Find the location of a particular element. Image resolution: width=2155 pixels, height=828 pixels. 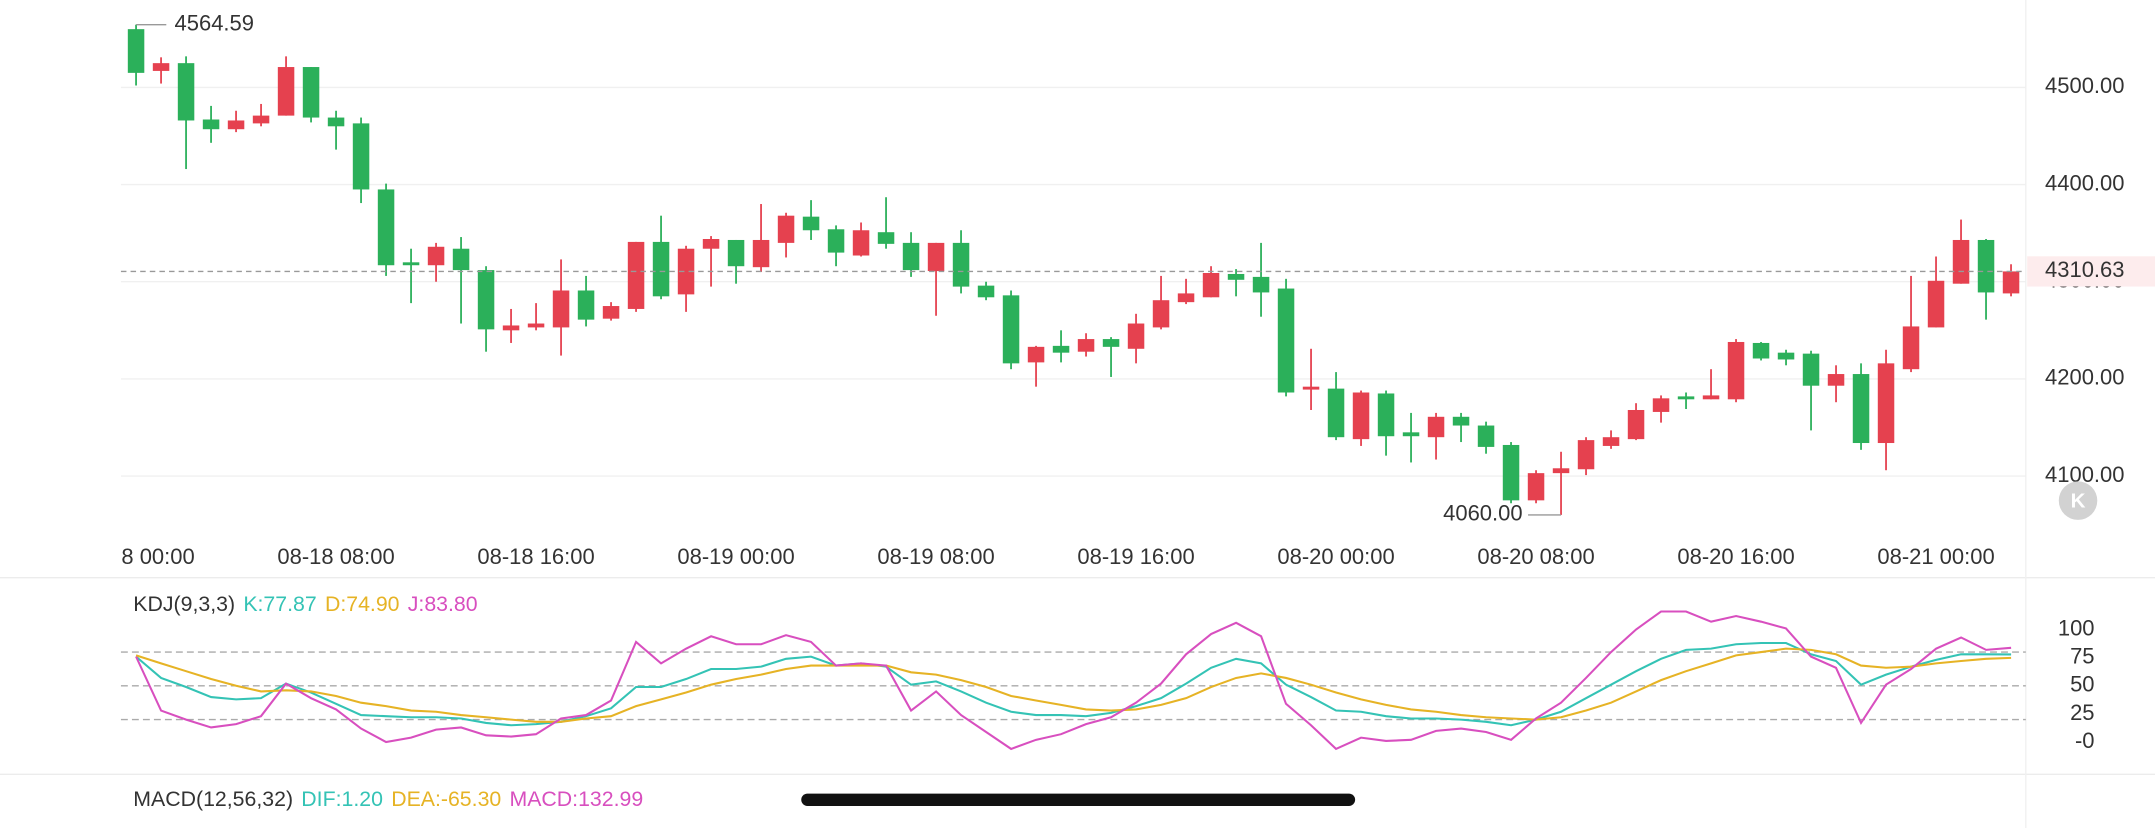

x-tick-label: 08-19 08:00 is located at coordinates (935, 556).